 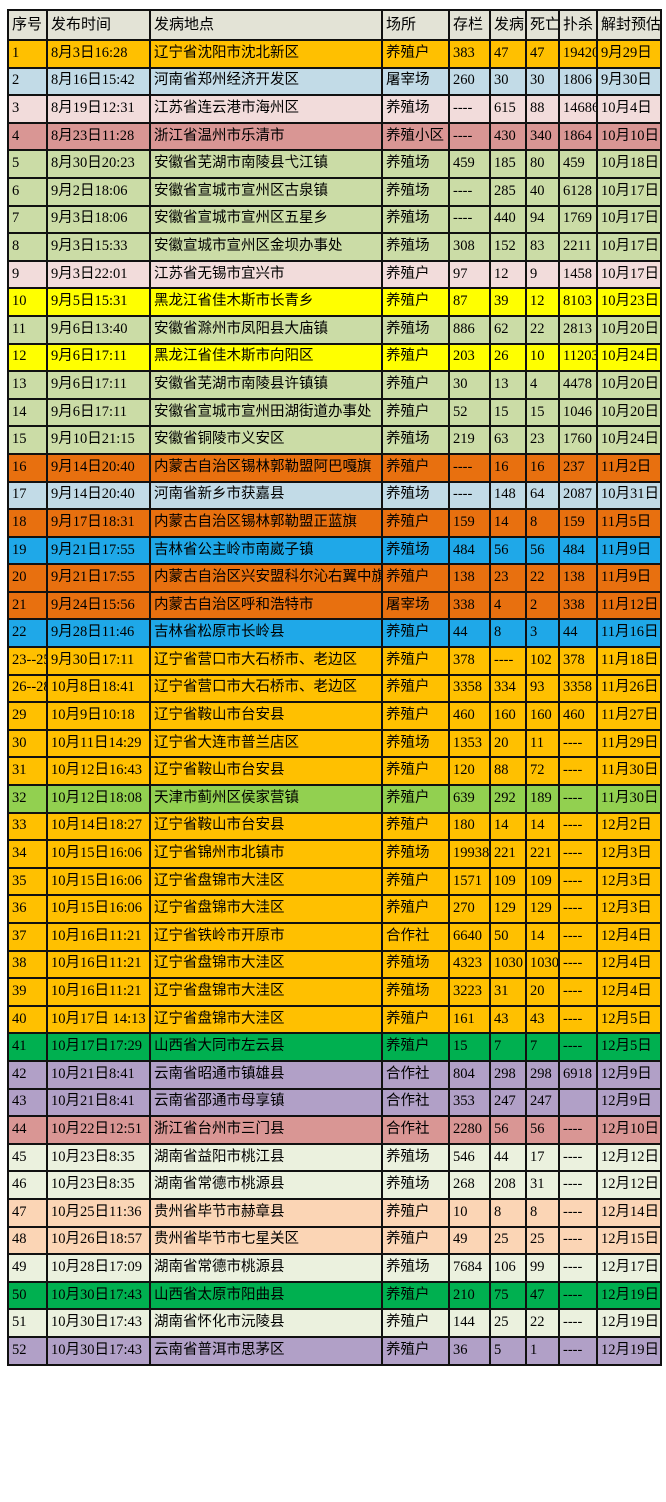 I want to click on cell-dead: 99, so click(x=542, y=1268).